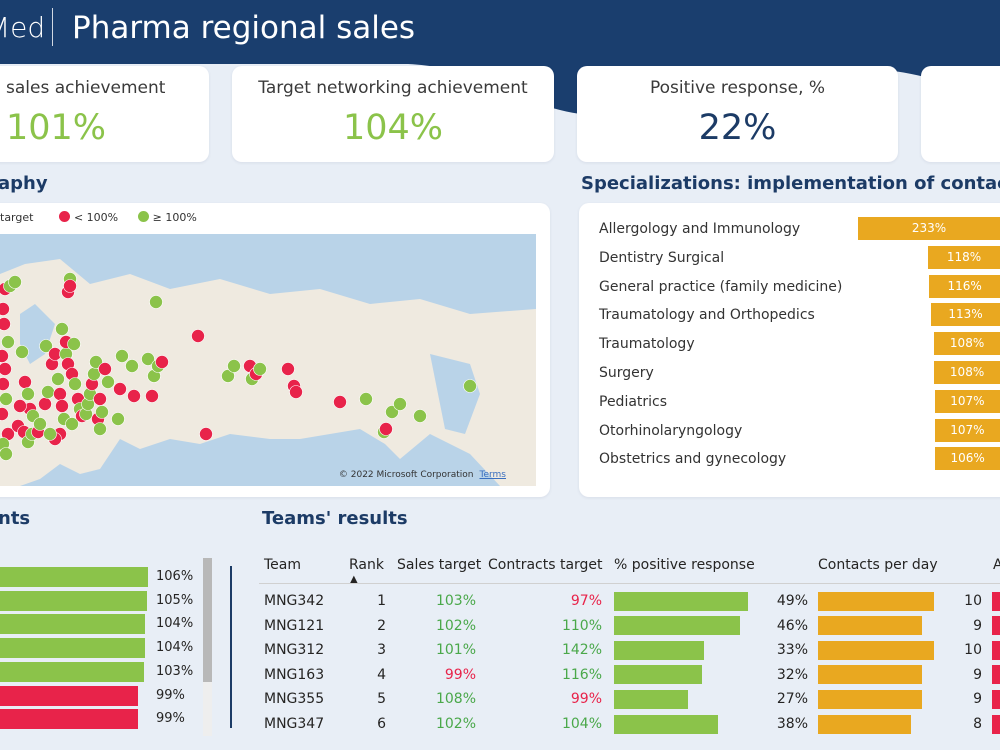 The height and width of the screenshot is (750, 1000). I want to click on agents-scrollbar, so click(207, 647).